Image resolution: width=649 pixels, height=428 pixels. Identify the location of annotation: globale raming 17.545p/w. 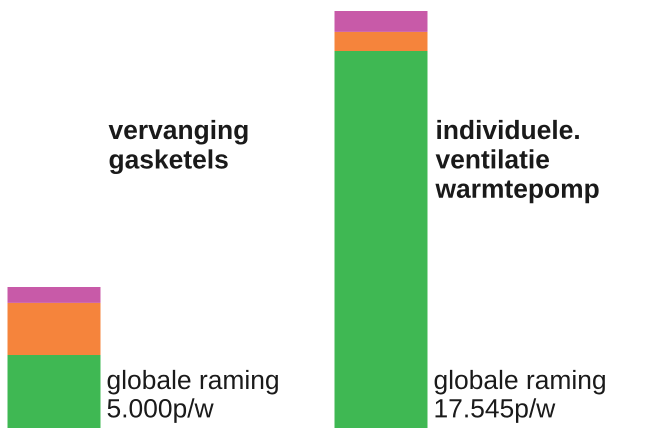
(519, 396).